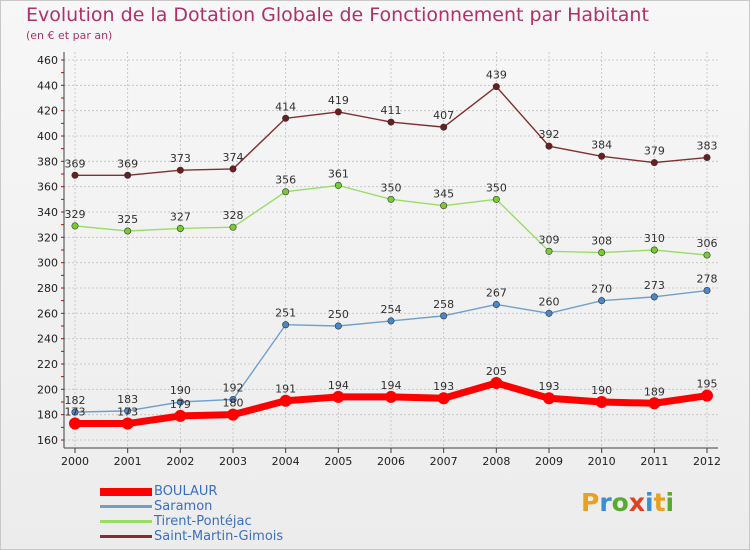 The image size is (750, 550). I want to click on data-label: 361, so click(338, 173).